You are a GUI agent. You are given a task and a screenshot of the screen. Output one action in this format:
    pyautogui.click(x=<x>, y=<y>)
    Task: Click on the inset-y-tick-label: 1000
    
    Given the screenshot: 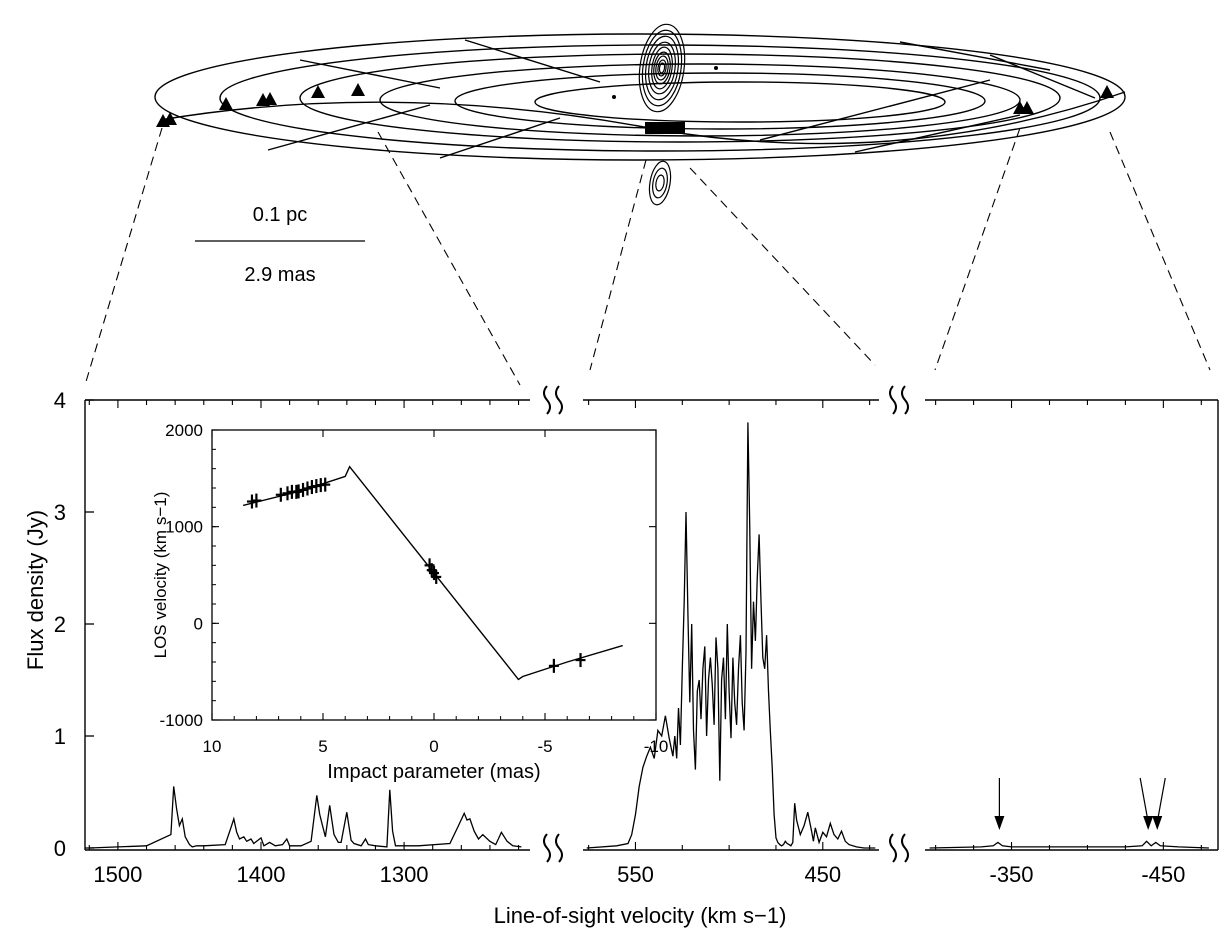 What is the action you would take?
    pyautogui.click(x=184, y=527)
    